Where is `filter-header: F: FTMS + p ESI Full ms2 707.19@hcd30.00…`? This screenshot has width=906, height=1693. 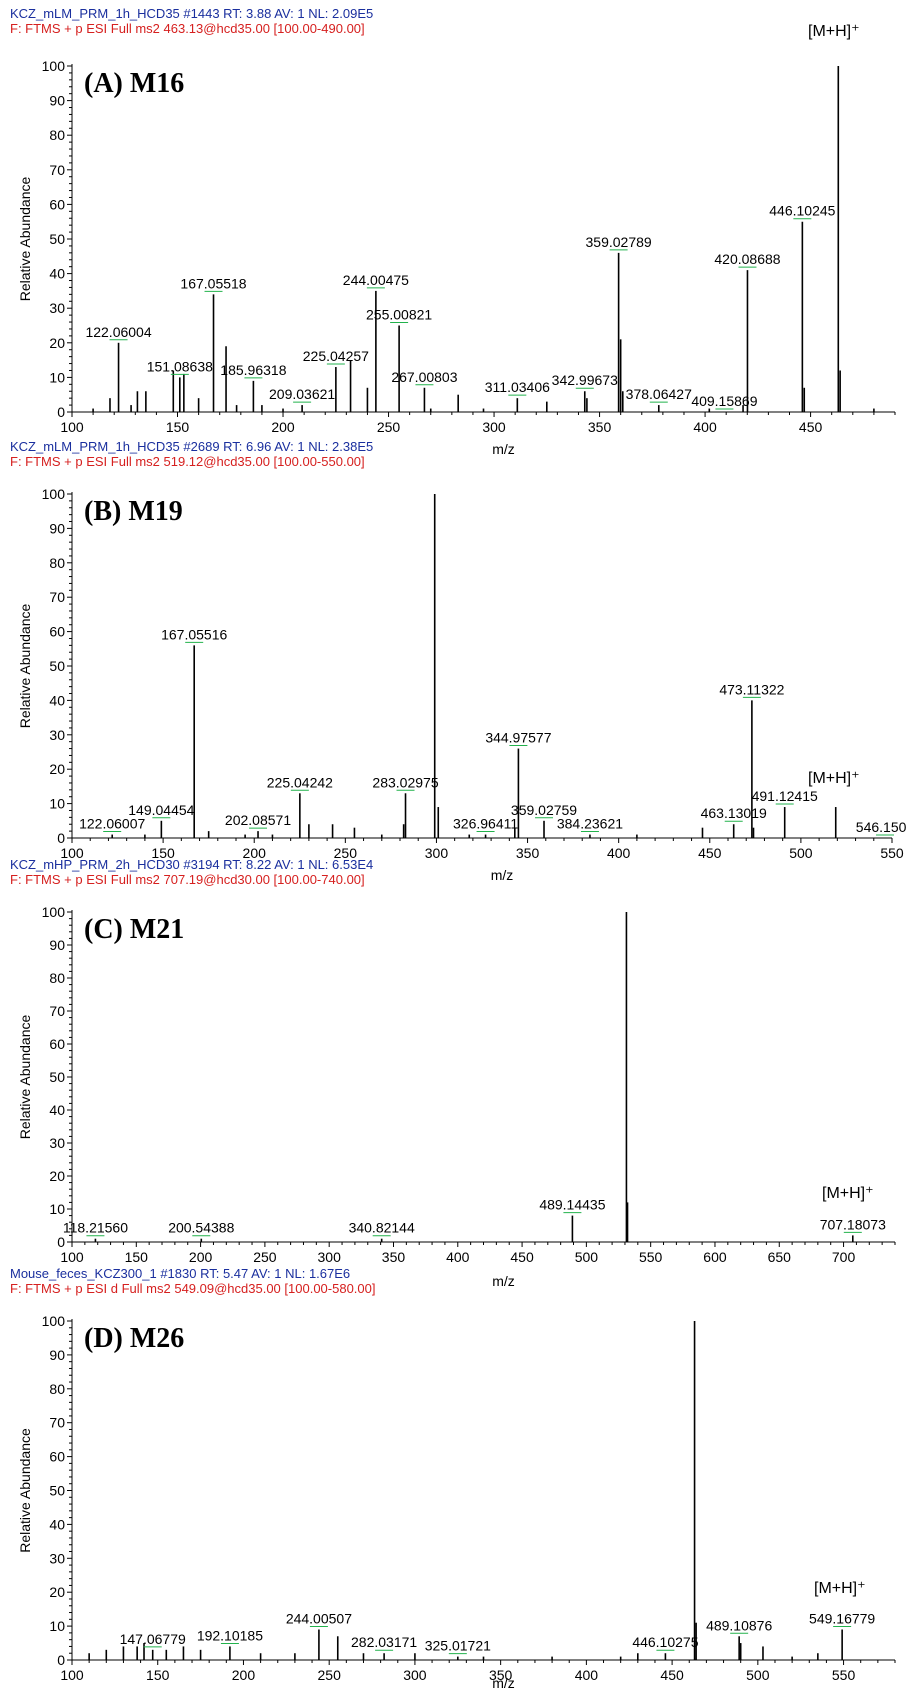 filter-header: F: FTMS + p ESI Full ms2 707.19@hcd30.00… is located at coordinates (187, 879).